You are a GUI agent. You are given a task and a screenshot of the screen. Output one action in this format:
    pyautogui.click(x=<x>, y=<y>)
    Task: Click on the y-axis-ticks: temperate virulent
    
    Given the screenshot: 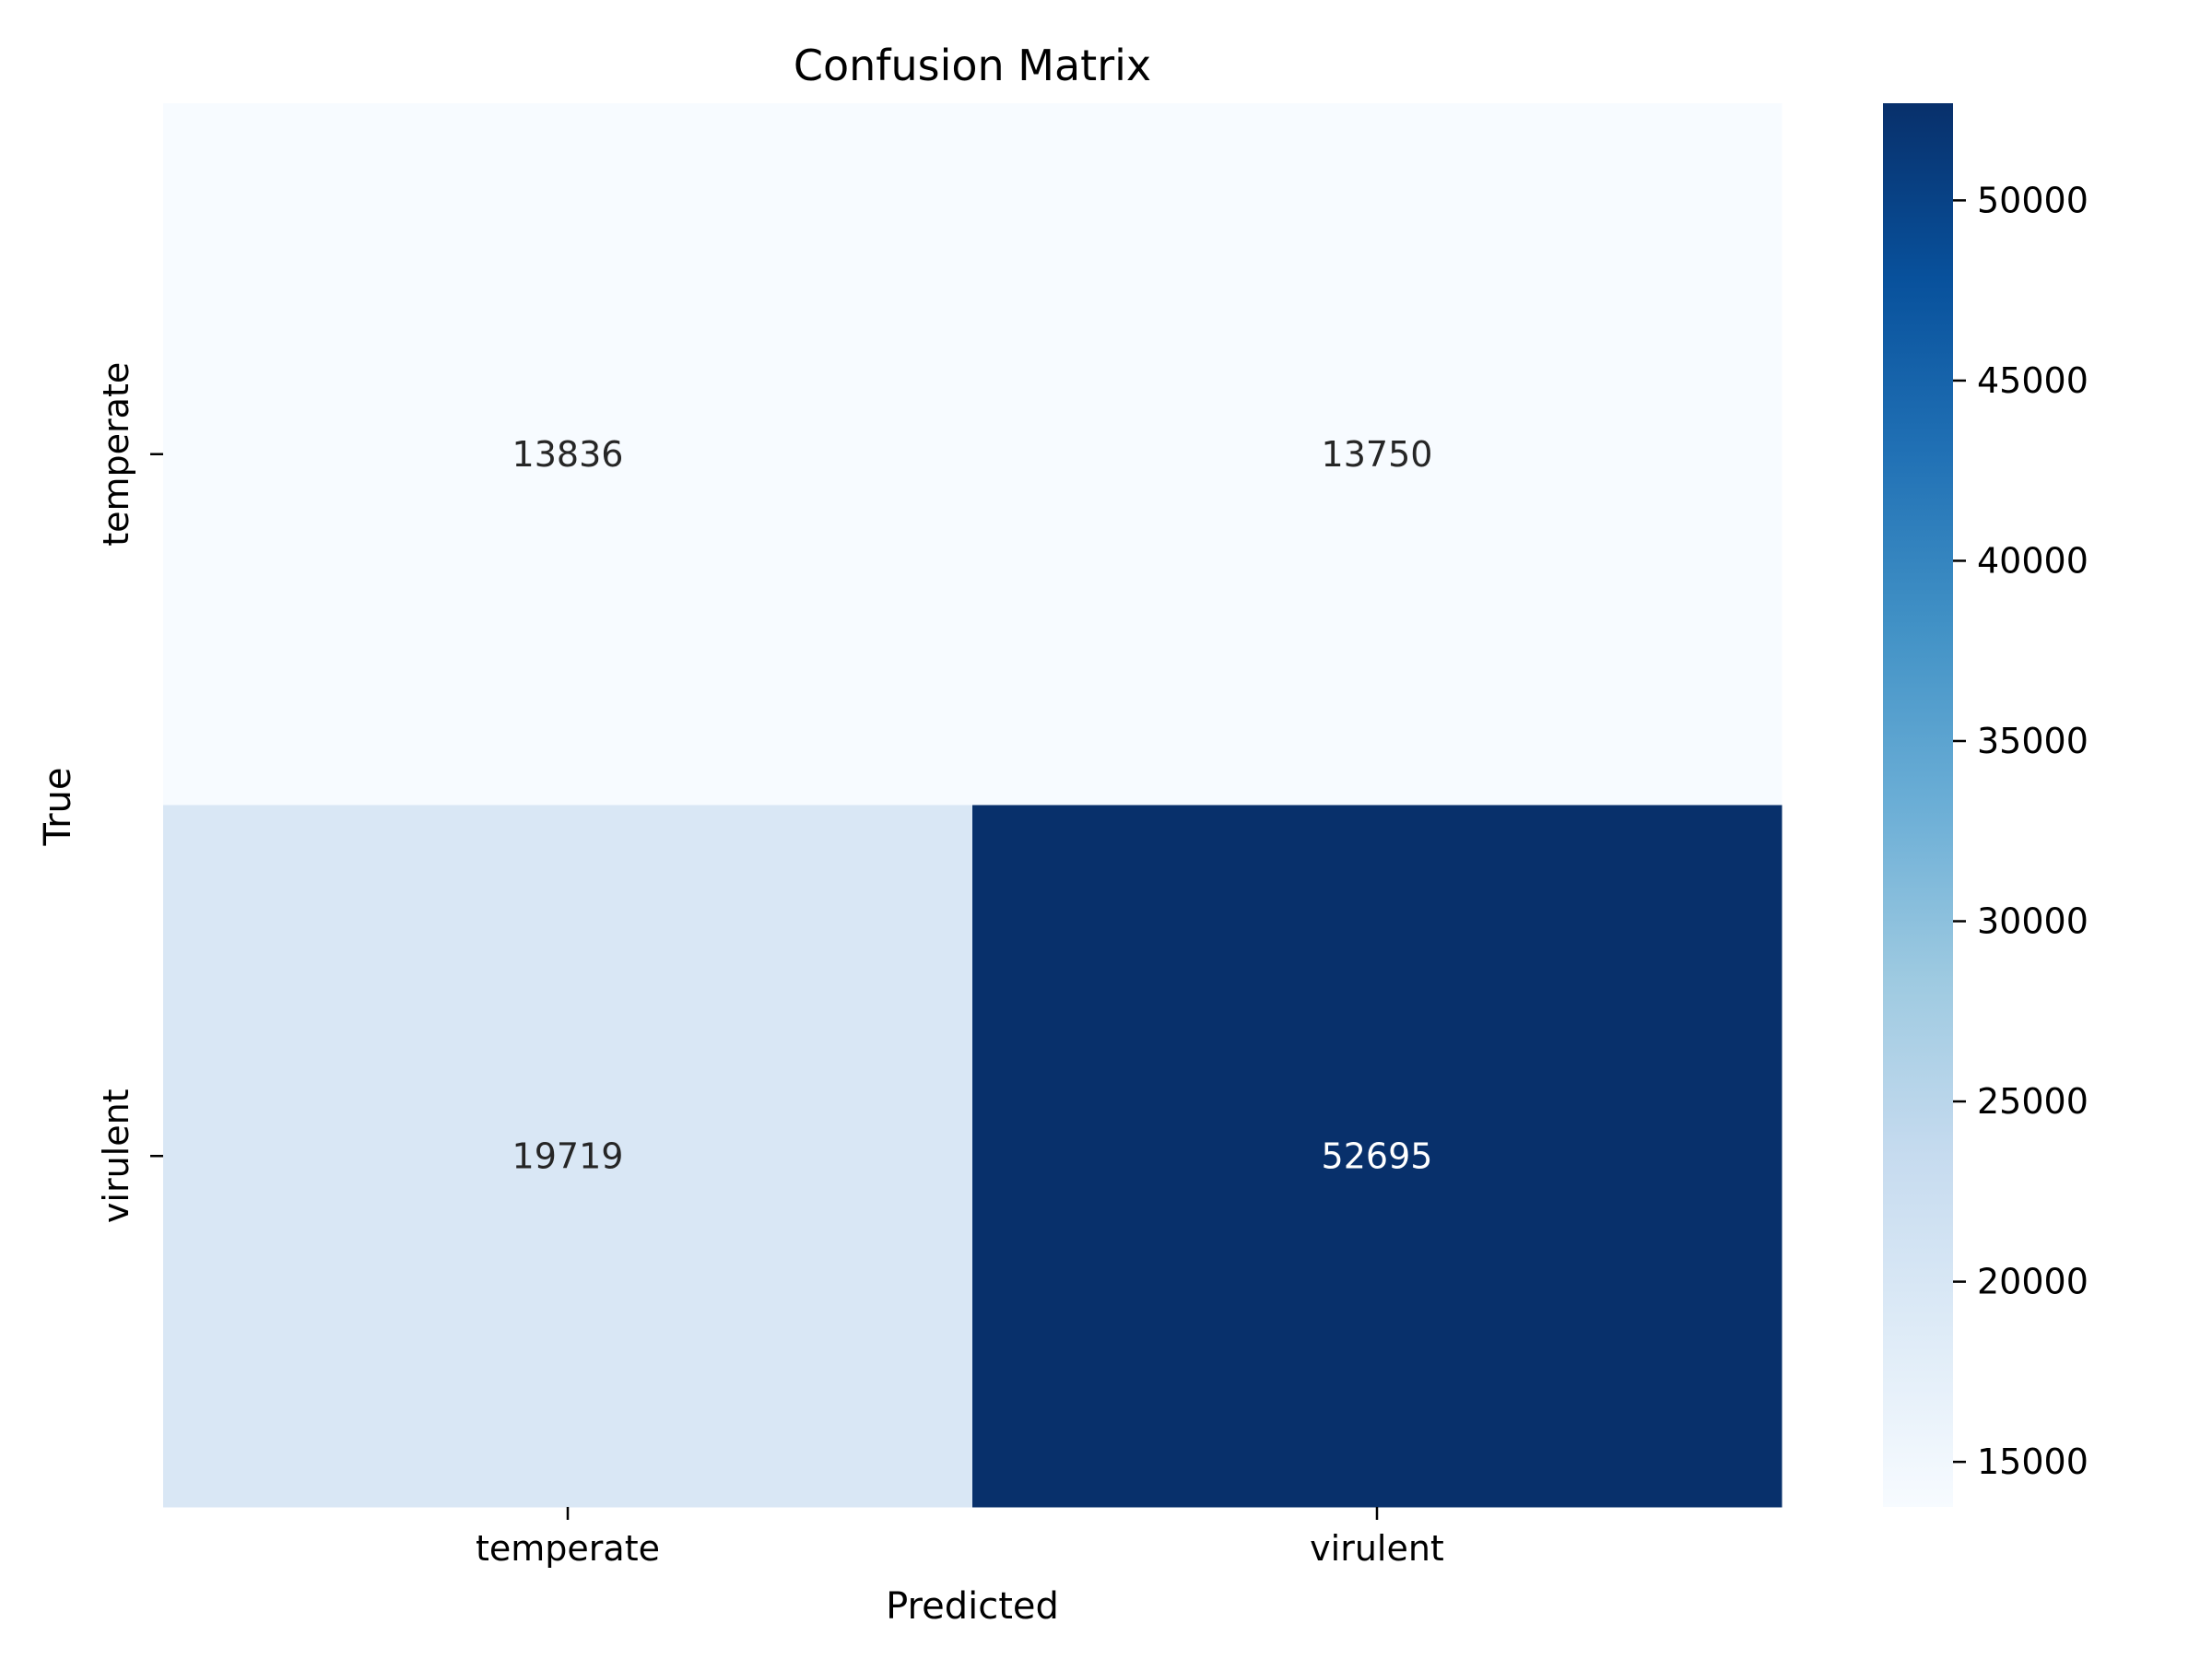 What is the action you would take?
    pyautogui.click(x=129, y=792)
    